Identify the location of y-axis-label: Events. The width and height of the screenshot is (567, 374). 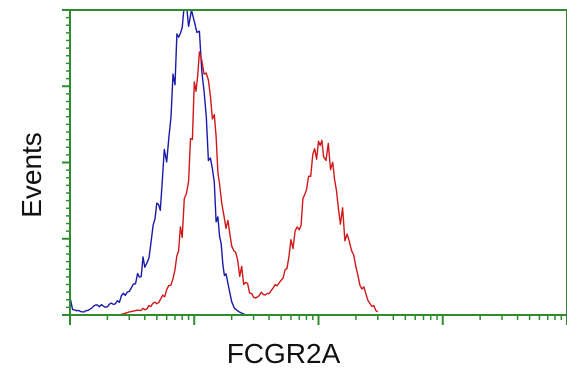
(31, 175).